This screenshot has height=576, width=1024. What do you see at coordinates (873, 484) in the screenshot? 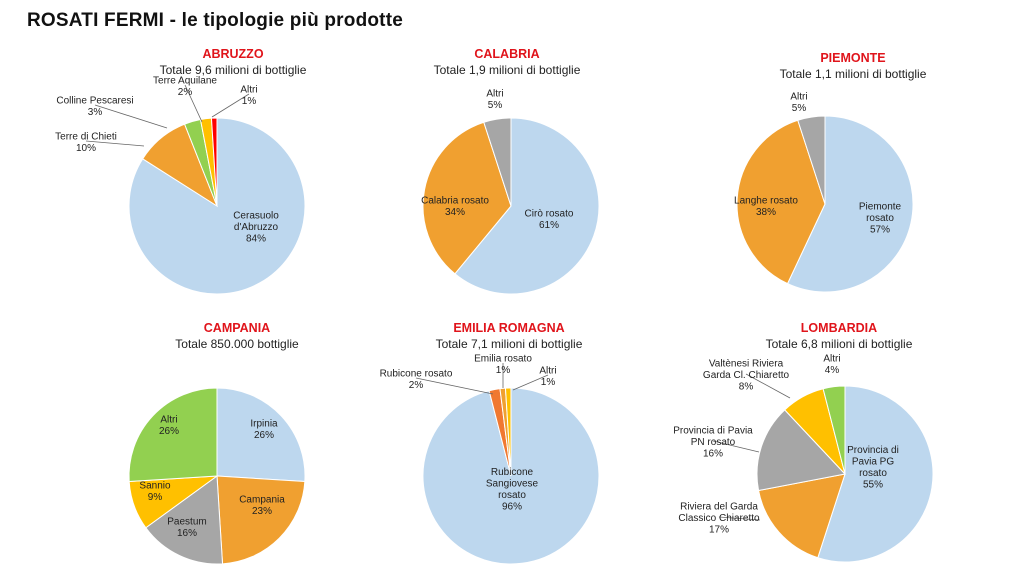
I see `slice-percent: 55%` at bounding box center [873, 484].